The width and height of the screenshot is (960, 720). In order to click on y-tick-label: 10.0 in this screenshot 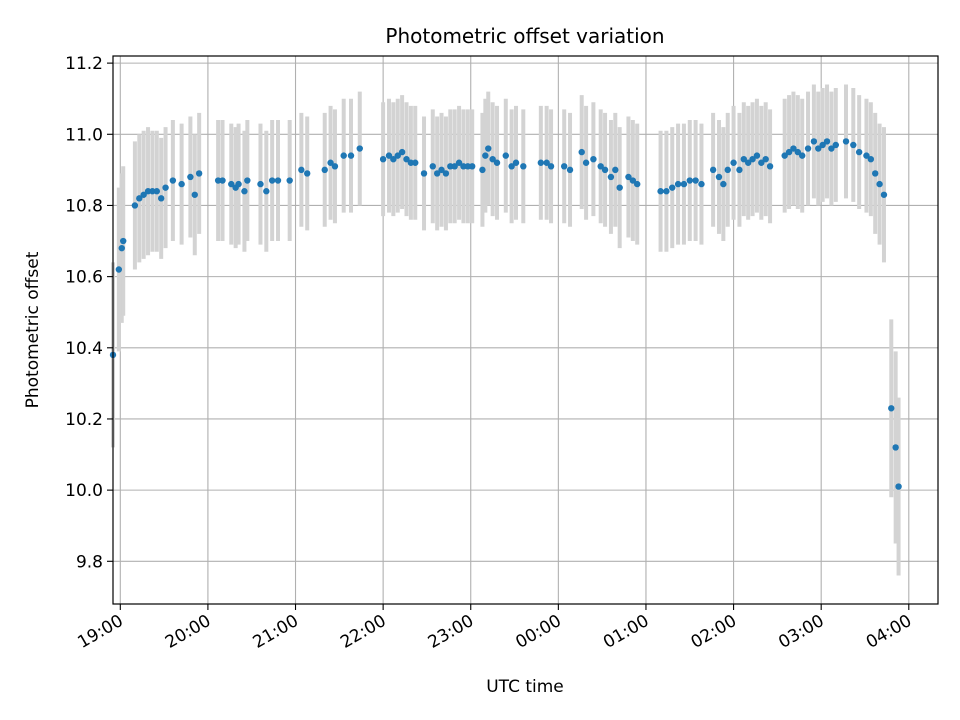, I will do `click(84, 491)`.